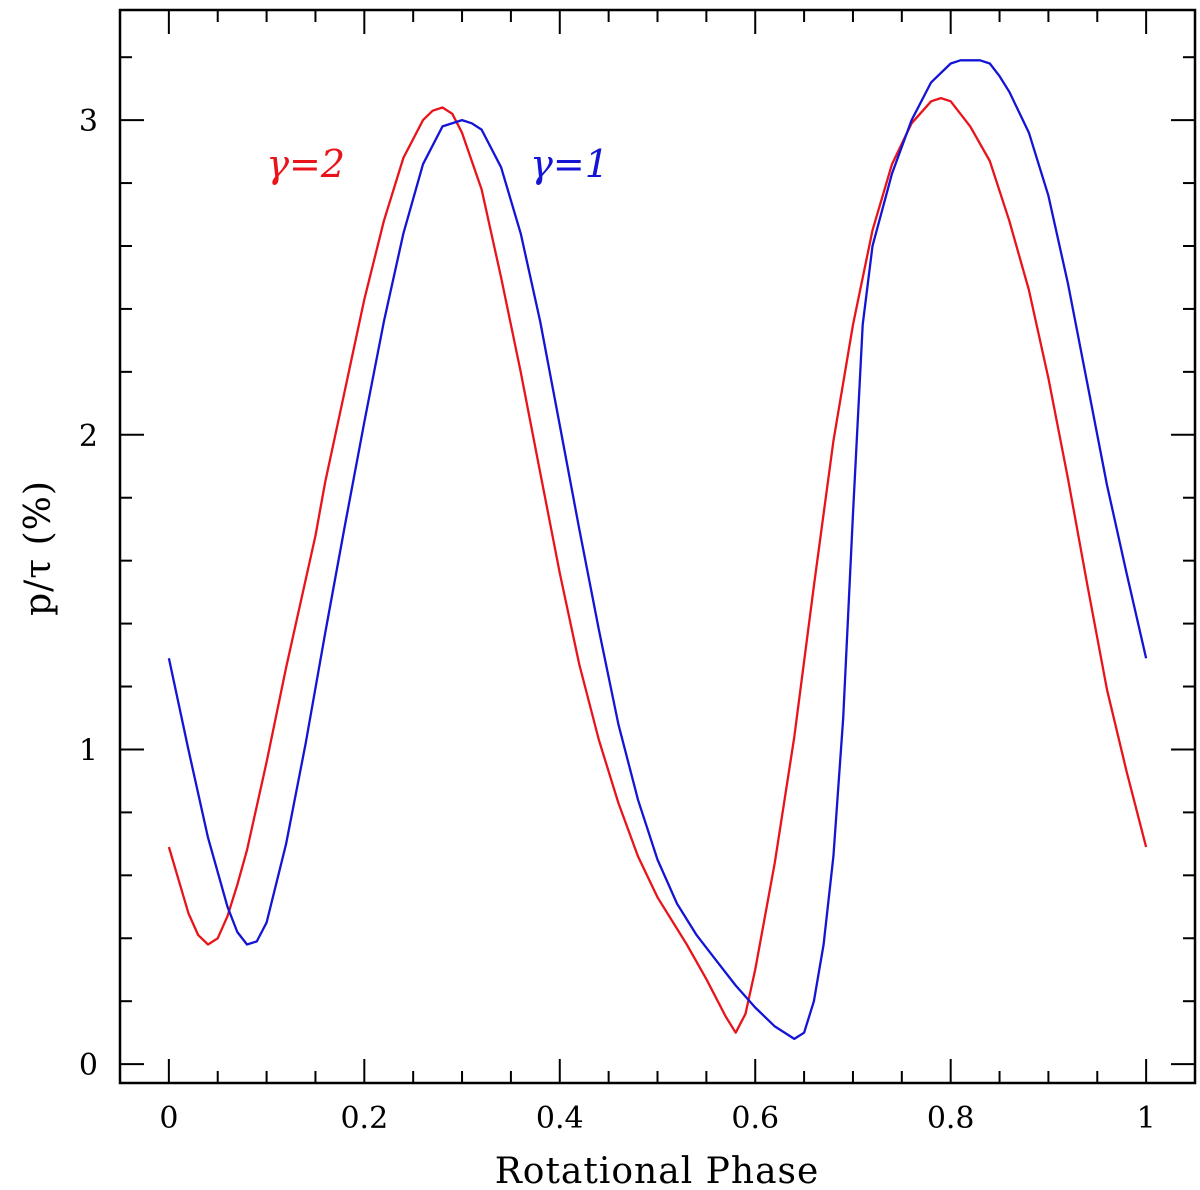 Image resolution: width=1200 pixels, height=1190 pixels. What do you see at coordinates (951, 1118) in the screenshot?
I see `x-tick-label: 0.8` at bounding box center [951, 1118].